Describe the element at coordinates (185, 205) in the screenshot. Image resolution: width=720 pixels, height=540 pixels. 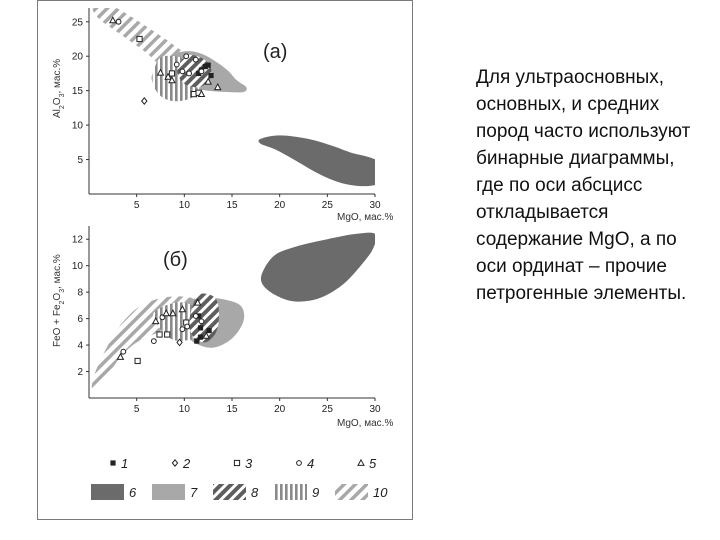
I see `panel-a-xtick-label-10: 10` at that location.